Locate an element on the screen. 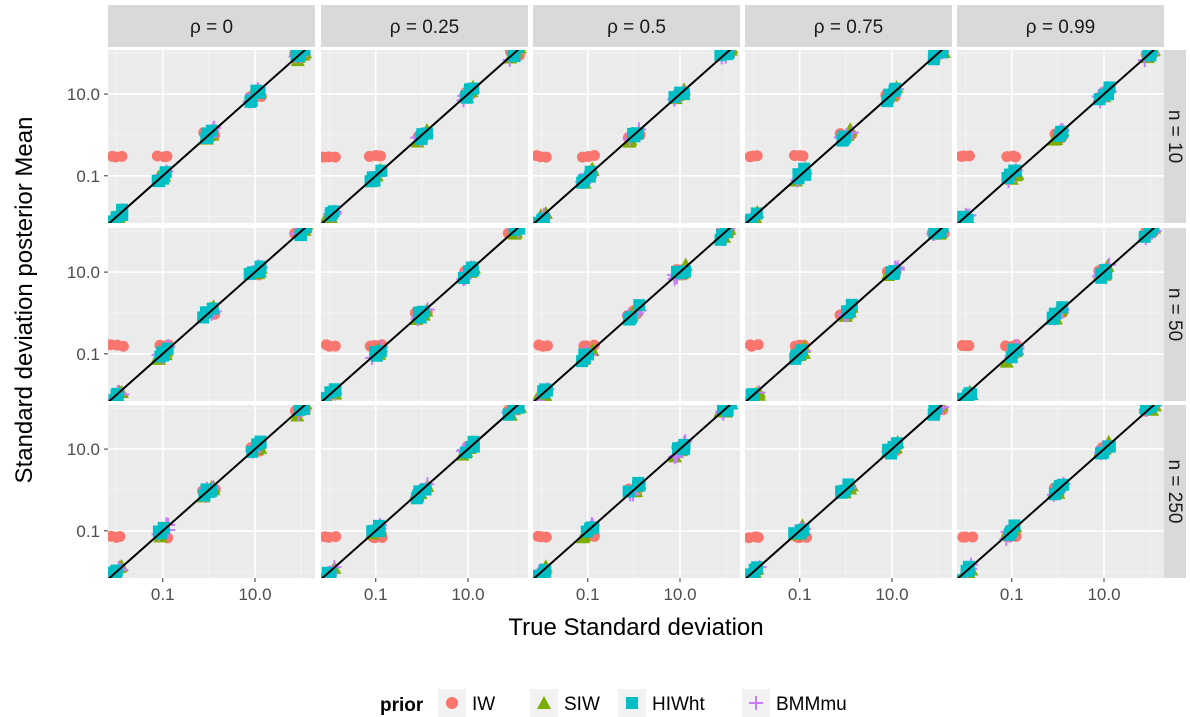 Image resolution: width=1190 pixels, height=717 pixels. legend-title: prior is located at coordinates (402, 705).